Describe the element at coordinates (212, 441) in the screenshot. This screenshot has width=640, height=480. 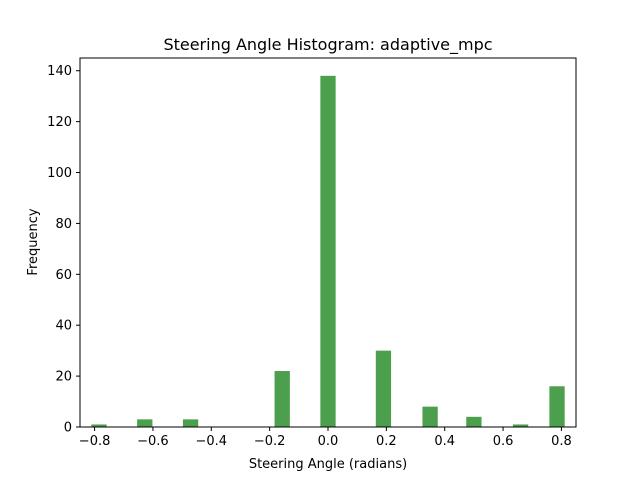
I see `x-tick-label: −0.4` at that location.